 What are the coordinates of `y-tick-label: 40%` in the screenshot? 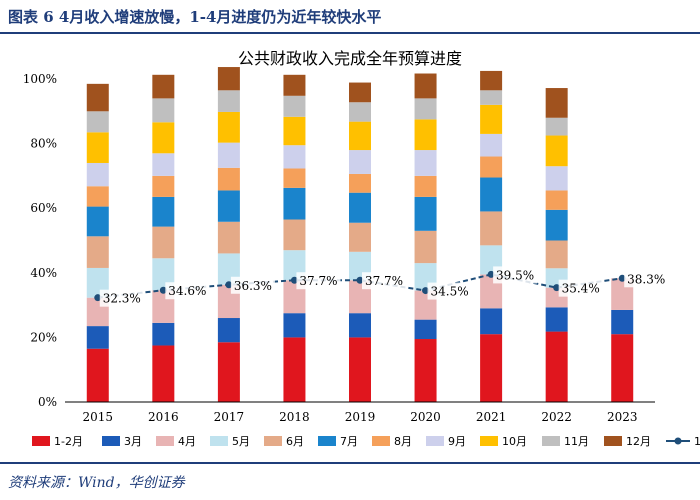 It's located at (43, 273).